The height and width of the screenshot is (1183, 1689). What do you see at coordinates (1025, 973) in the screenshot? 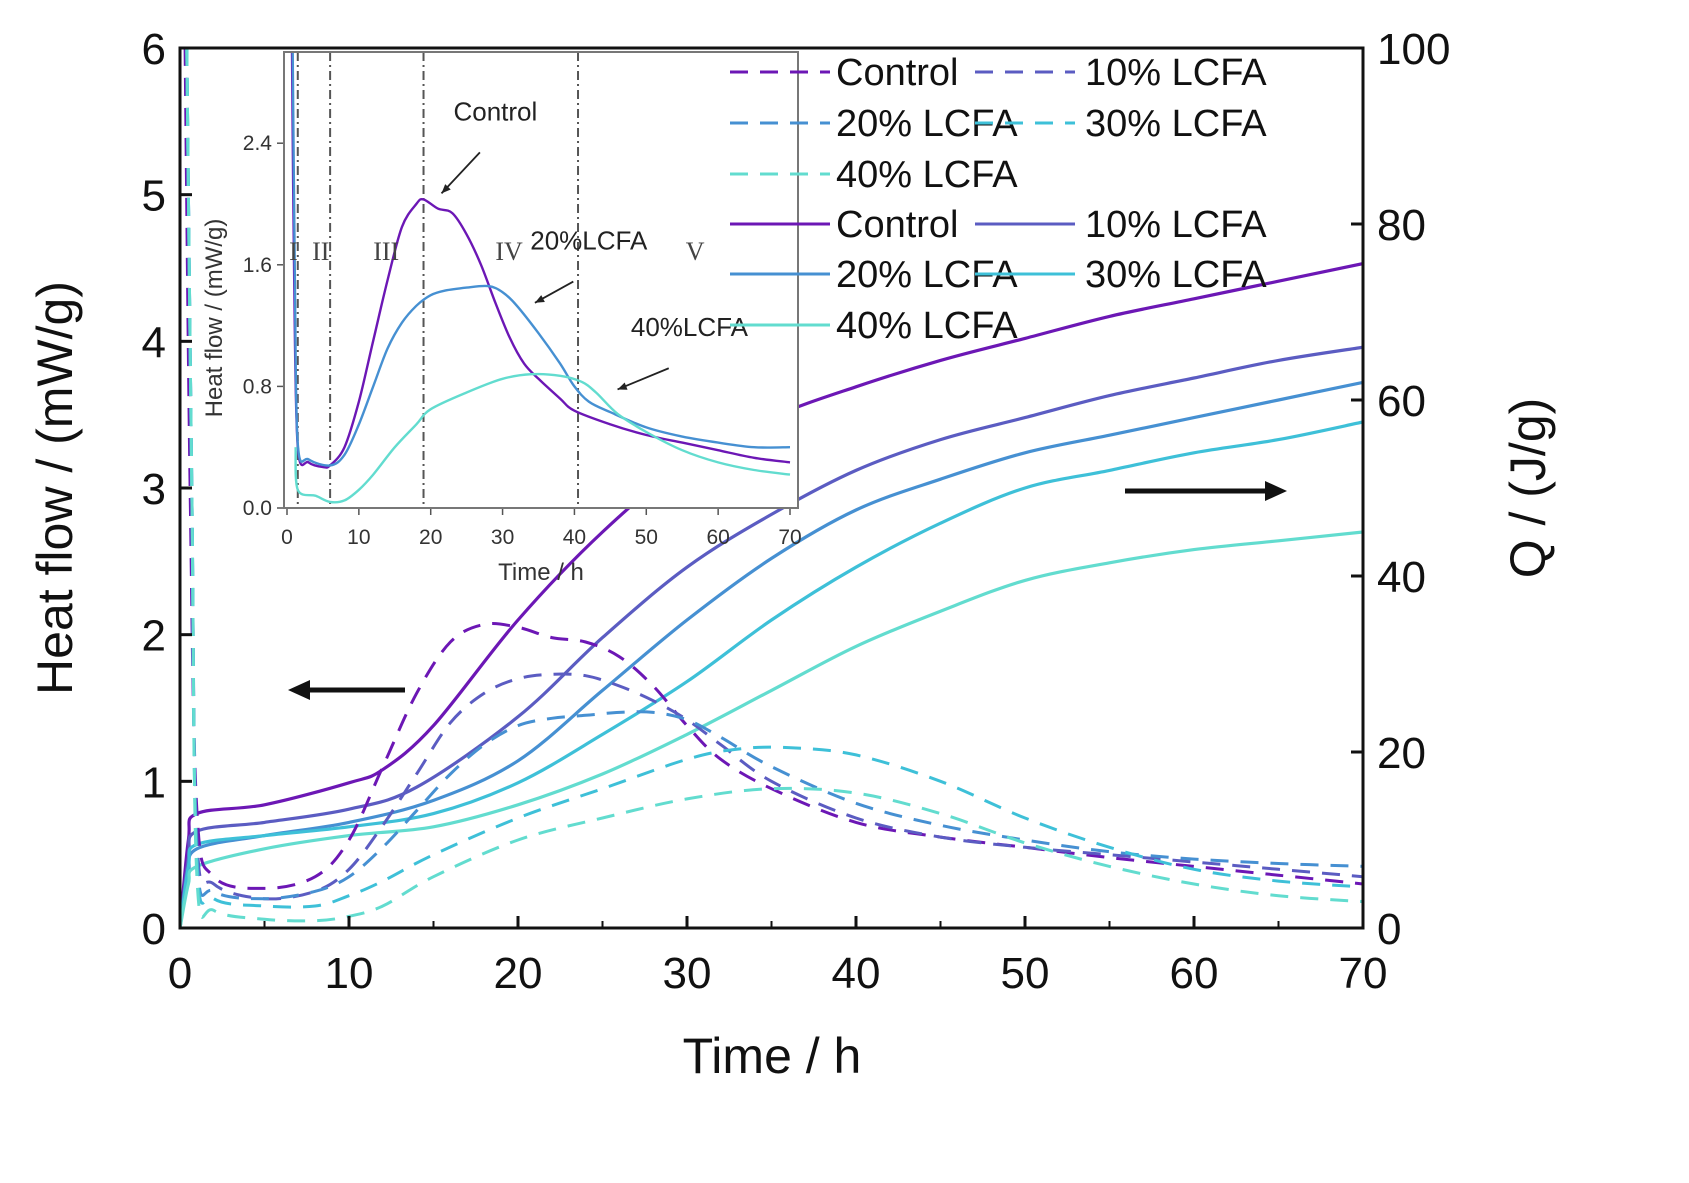
I see `x-tick-label: 50` at bounding box center [1025, 973].